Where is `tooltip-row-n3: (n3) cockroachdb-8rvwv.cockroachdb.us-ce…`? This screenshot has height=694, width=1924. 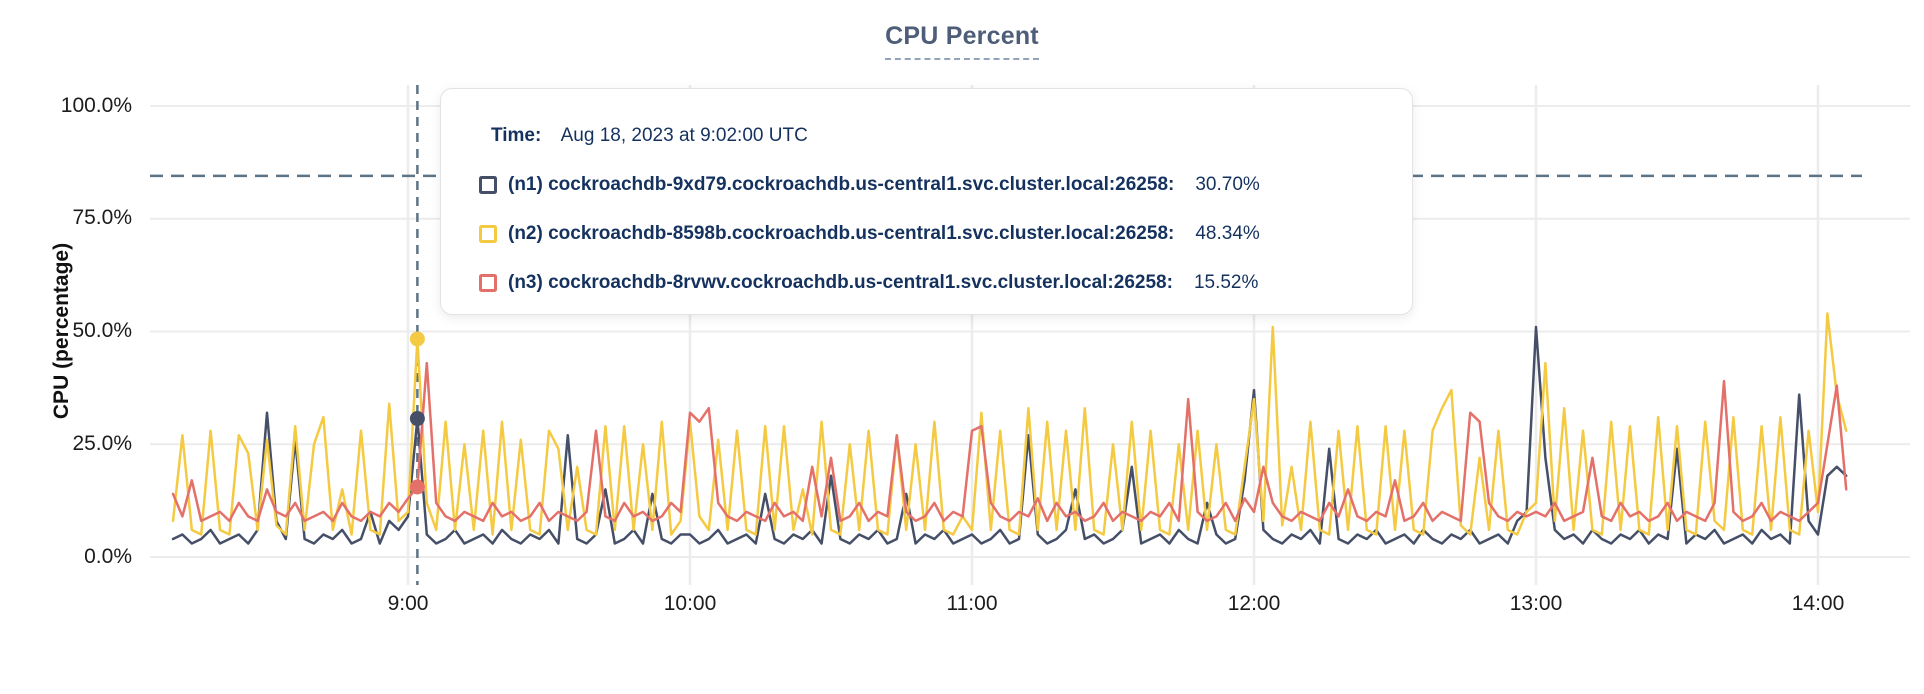
tooltip-row-n3: (n3) cockroachdb-8rvwv.cockroachdb.us-ce… is located at coordinates (930, 283).